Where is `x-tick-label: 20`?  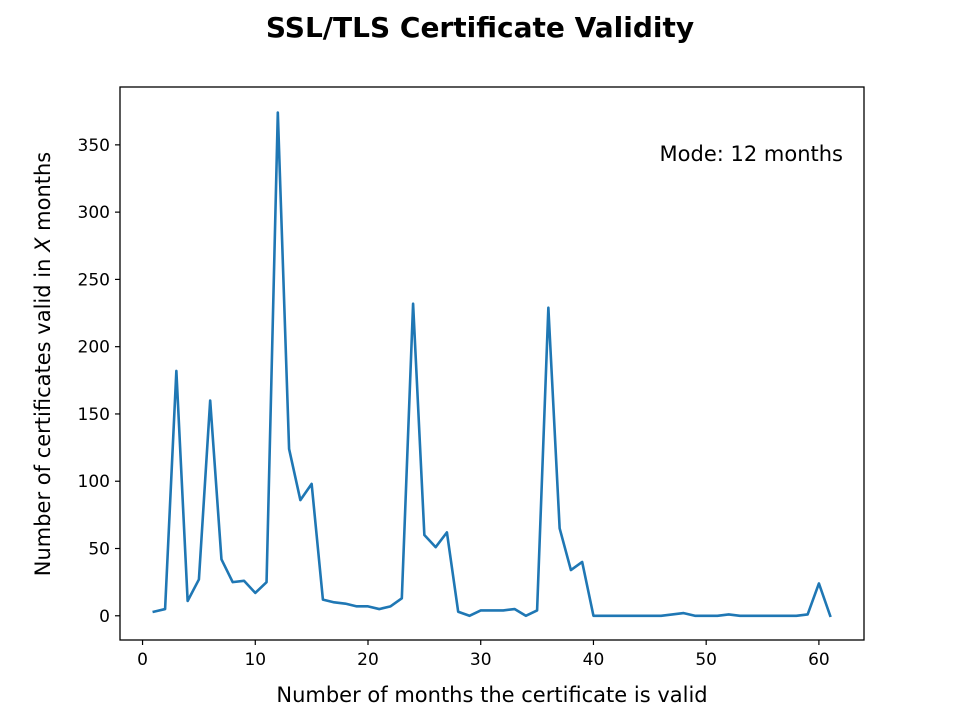 x-tick-label: 20 is located at coordinates (368, 660).